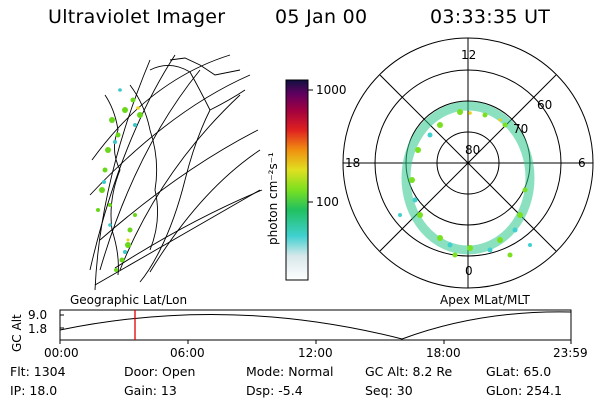 This screenshot has width=600, height=400. What do you see at coordinates (327, 202) in the screenshot?
I see `colorbar-tick-100: 100` at bounding box center [327, 202].